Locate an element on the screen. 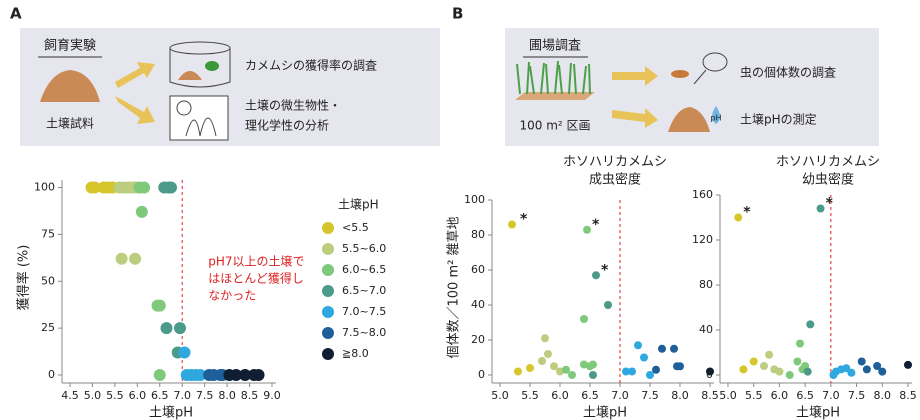 This screenshot has width=920, height=420. note: はほとんど獲得し is located at coordinates (256, 278).